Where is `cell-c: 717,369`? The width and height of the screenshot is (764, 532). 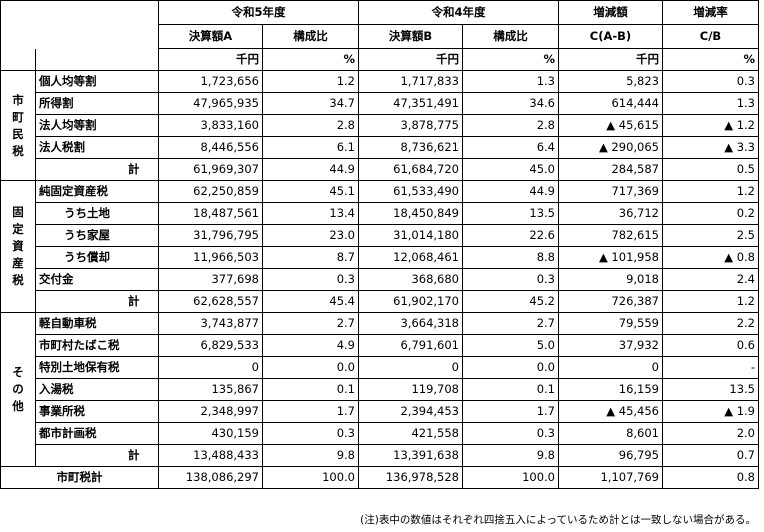
cell-c: 717,369 is located at coordinates (610, 191).